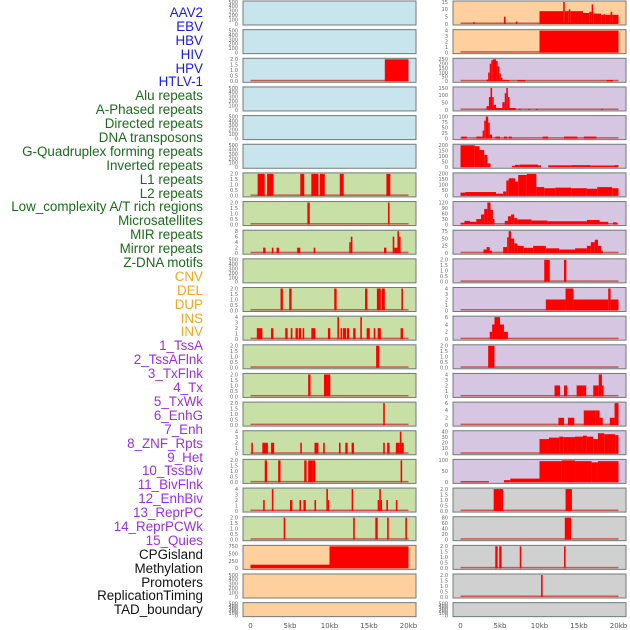 The height and width of the screenshot is (630, 630). What do you see at coordinates (158, 526) in the screenshot?
I see `legend-label: 14_ReprPCWk` at bounding box center [158, 526].